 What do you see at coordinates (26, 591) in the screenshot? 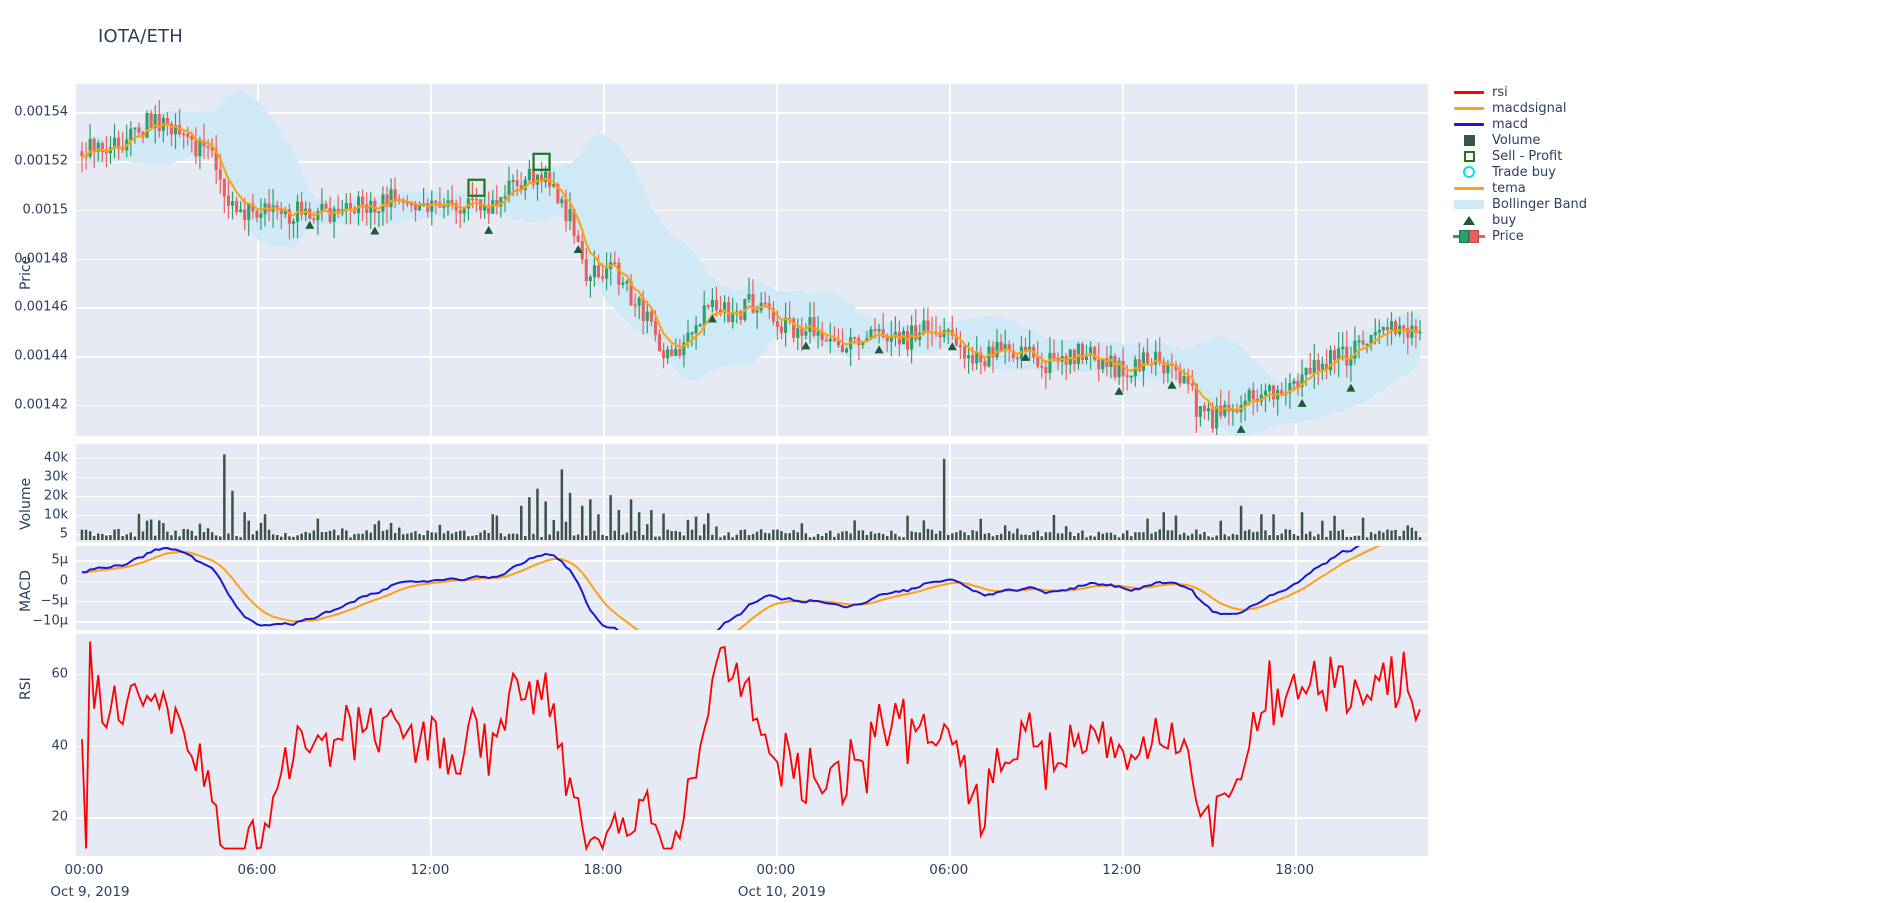
I see `macd-axis-label: MACD` at bounding box center [26, 591].